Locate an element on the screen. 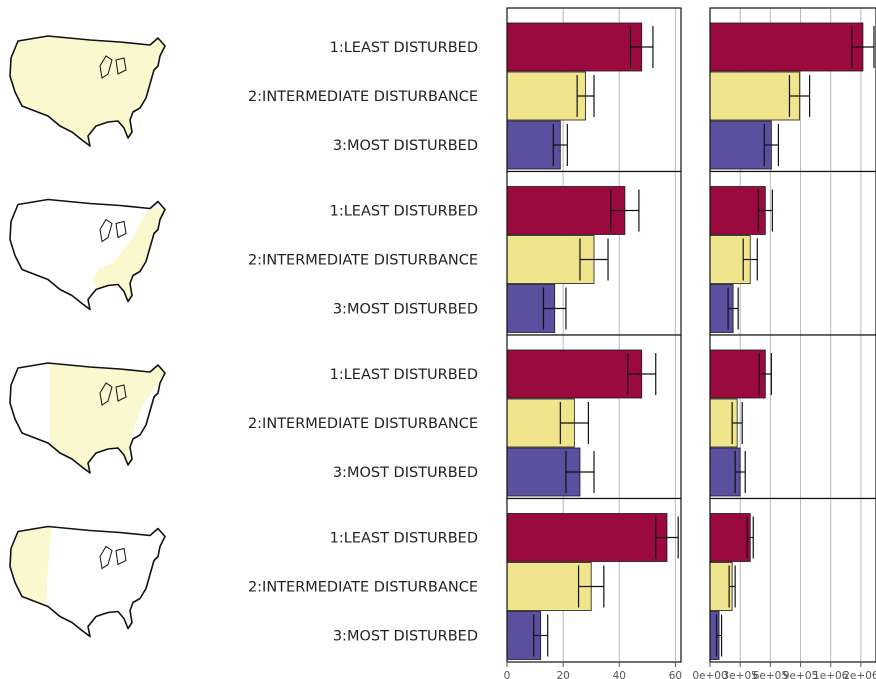 The width and height of the screenshot is (876, 679). right-region-4-panel-frame is located at coordinates (792, 580).